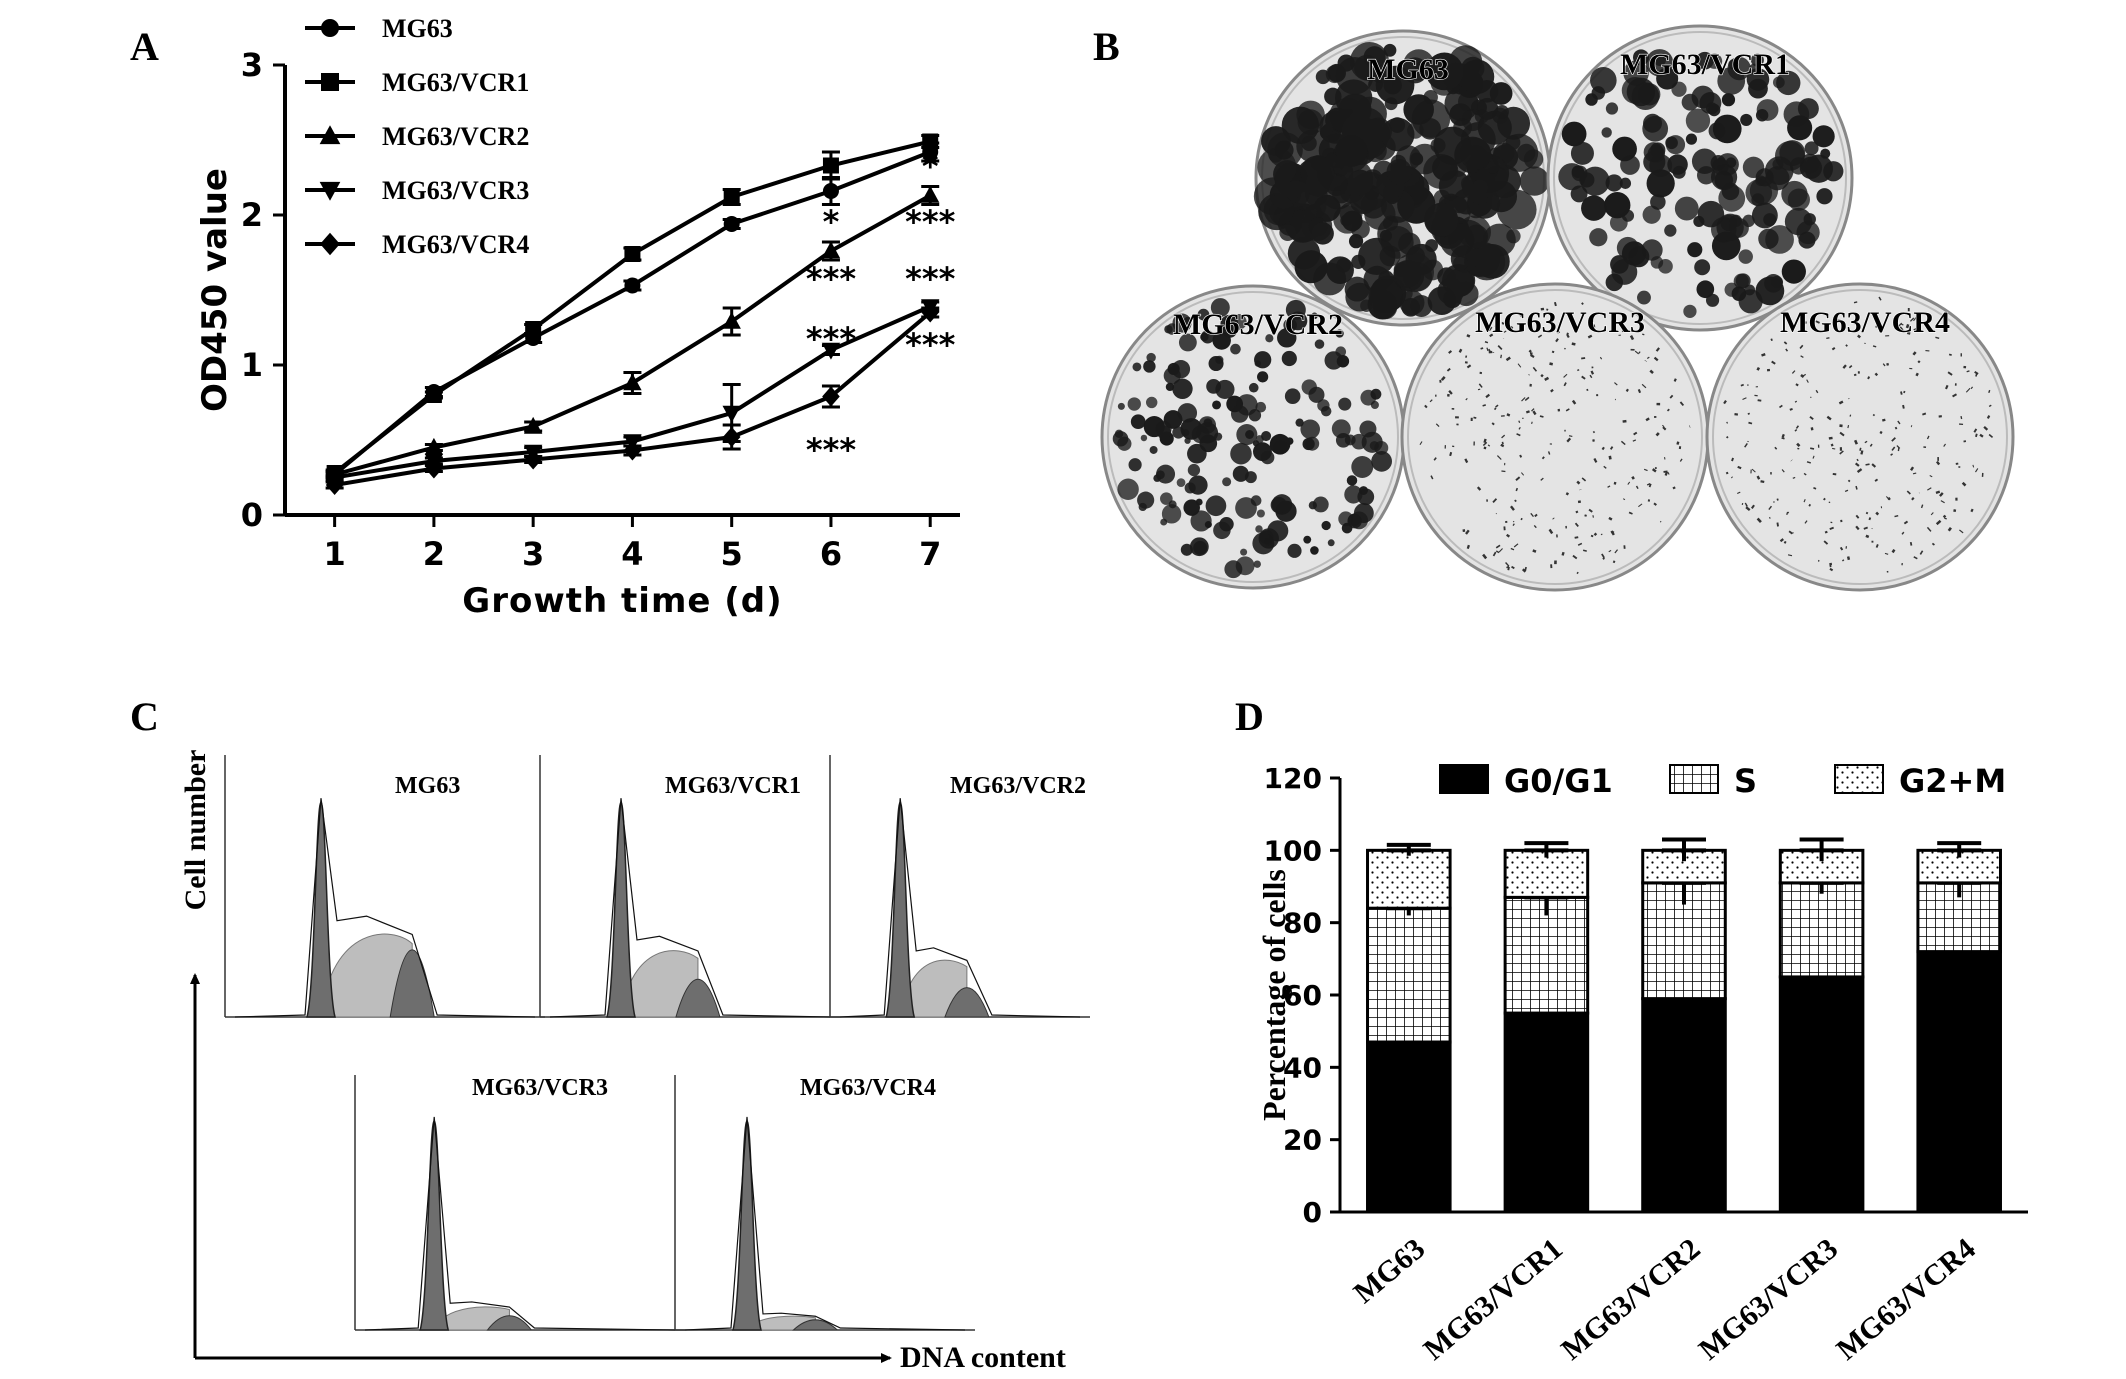 Image resolution: width=2126 pixels, height=1379 pixels. What do you see at coordinates (1302, 923) in the screenshot?
I see `y-tick-label: 80` at bounding box center [1302, 923].